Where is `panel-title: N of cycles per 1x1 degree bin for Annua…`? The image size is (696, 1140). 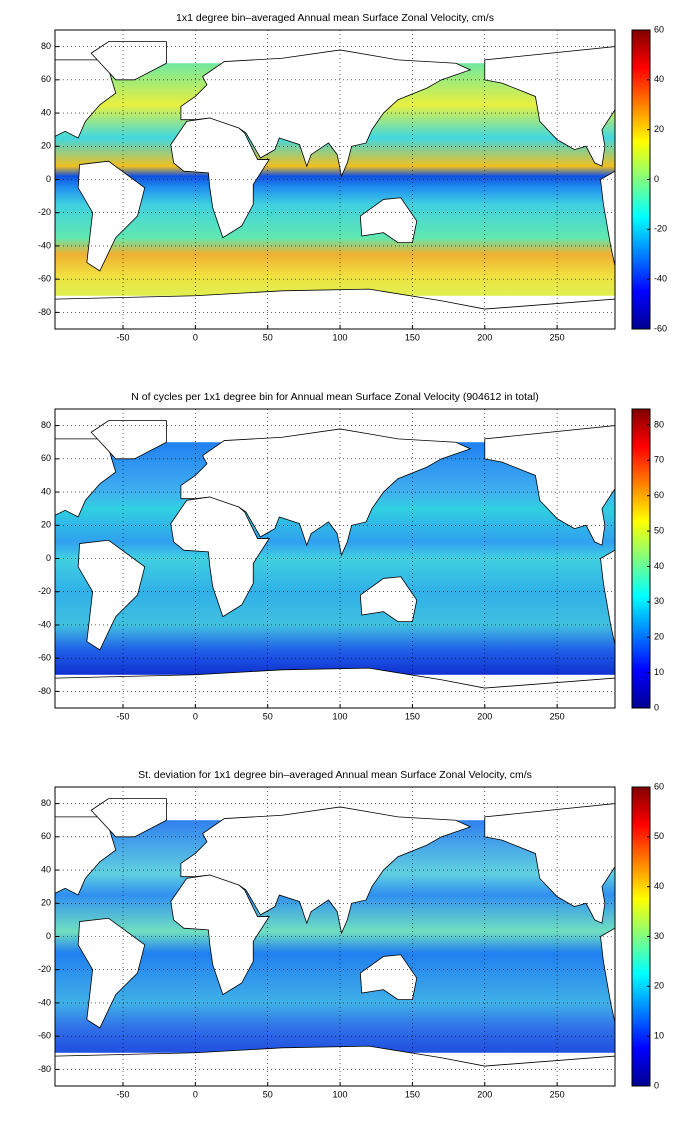 panel-title: N of cycles per 1x1 degree bin for Annua… is located at coordinates (334, 397).